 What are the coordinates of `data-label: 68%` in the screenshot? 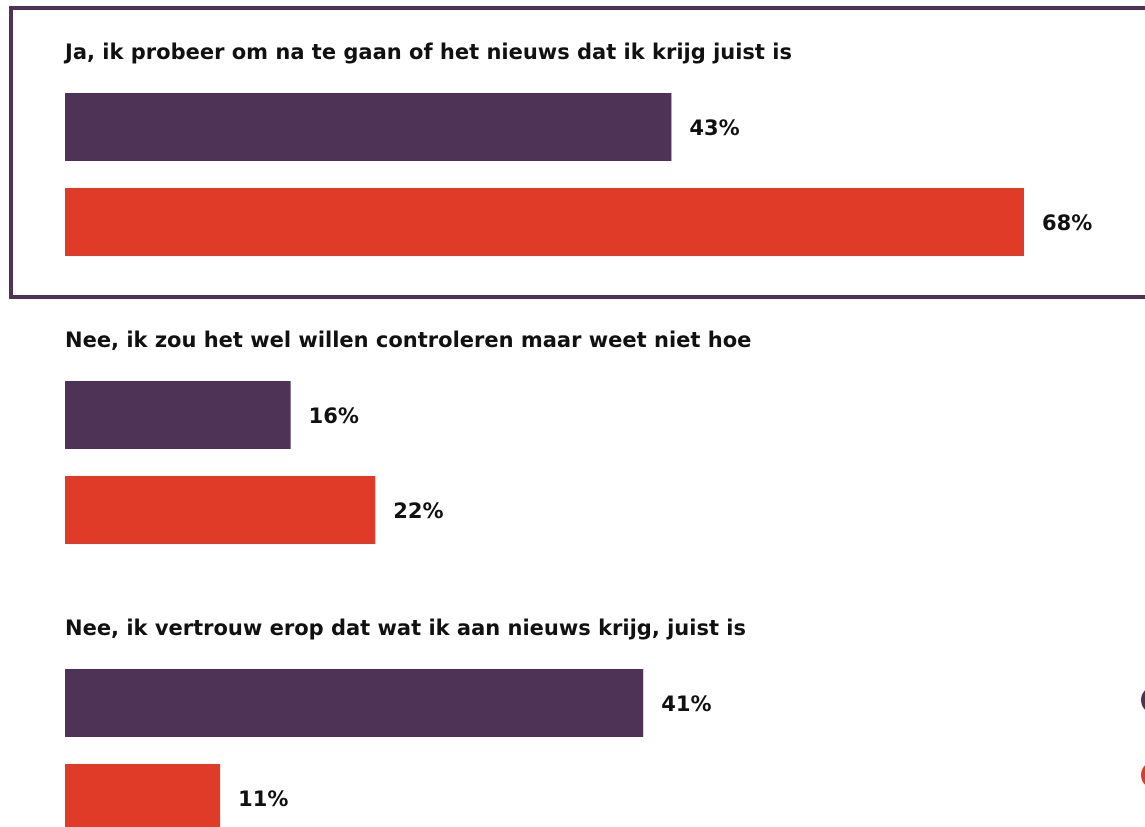 It's located at (1067, 223).